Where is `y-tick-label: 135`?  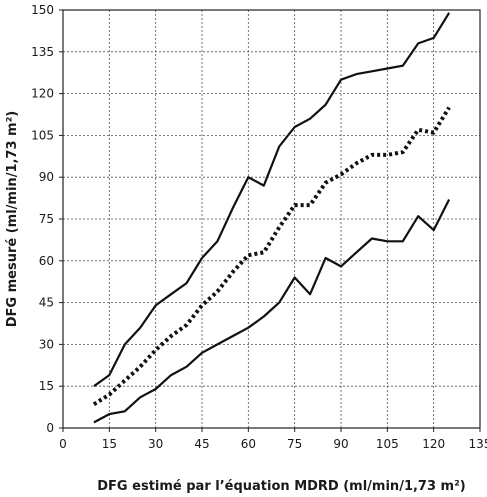 y-tick-label: 135 is located at coordinates (42, 52).